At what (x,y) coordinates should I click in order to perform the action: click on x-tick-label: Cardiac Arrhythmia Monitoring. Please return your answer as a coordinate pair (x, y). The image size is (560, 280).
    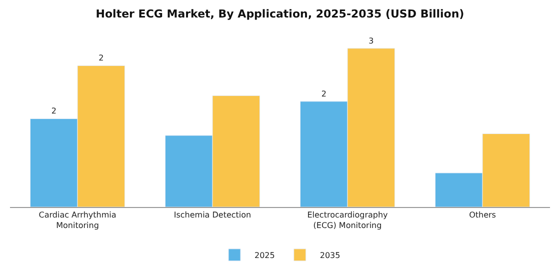
    Looking at the image, I should click on (77, 220).